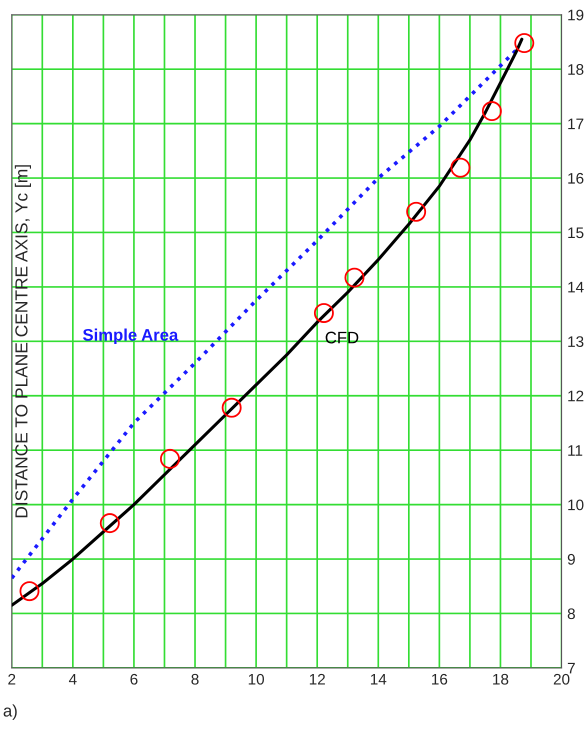  Describe the element at coordinates (571, 559) in the screenshot. I see `y-tick-label: 9` at that location.